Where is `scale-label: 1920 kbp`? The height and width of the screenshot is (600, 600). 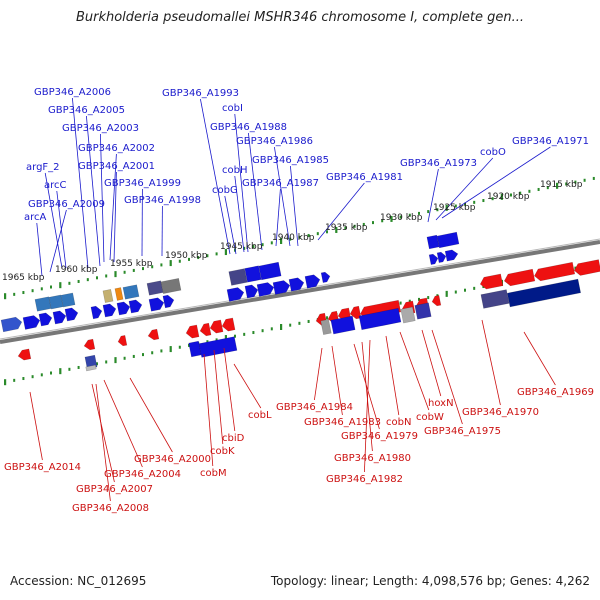
scale-label: 1920 kbp is located at coordinates (508, 197).